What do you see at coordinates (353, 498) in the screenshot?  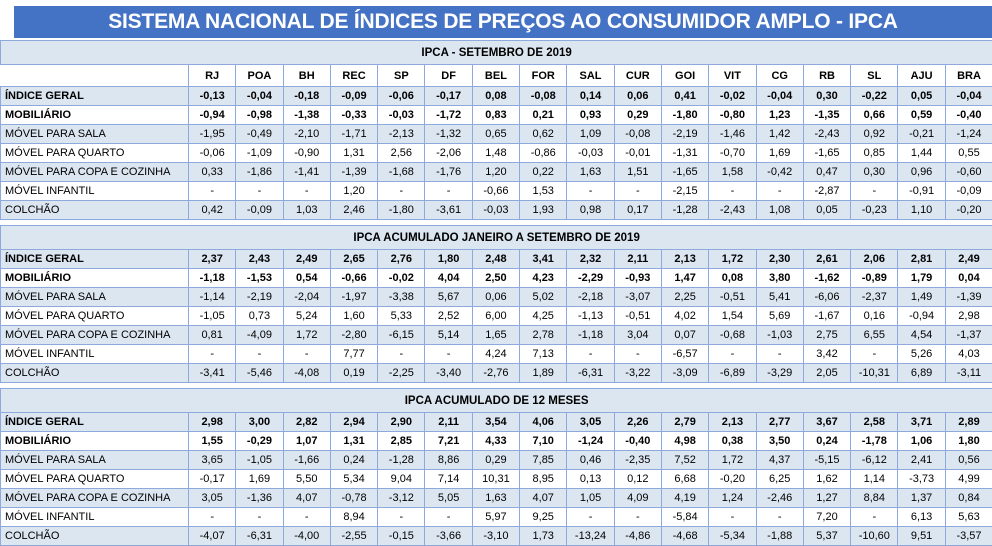 I see `cell-s3-movel-para-copa-e-cozinha-rec: -0,78` at bounding box center [353, 498].